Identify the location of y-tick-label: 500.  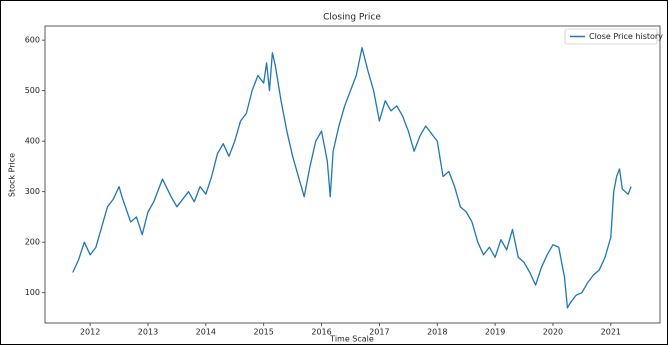
(32, 90).